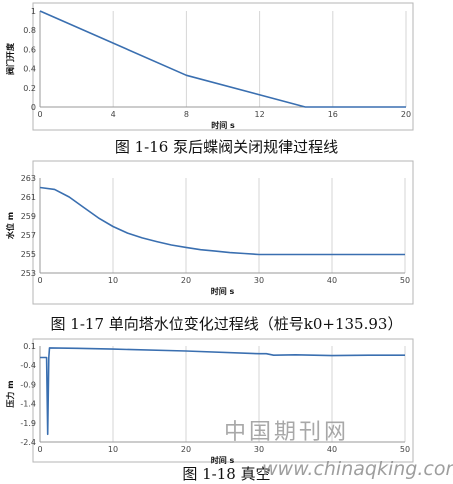 The height and width of the screenshot is (484, 453). I want to click on y-tick-label: -1.9, so click(28, 423).